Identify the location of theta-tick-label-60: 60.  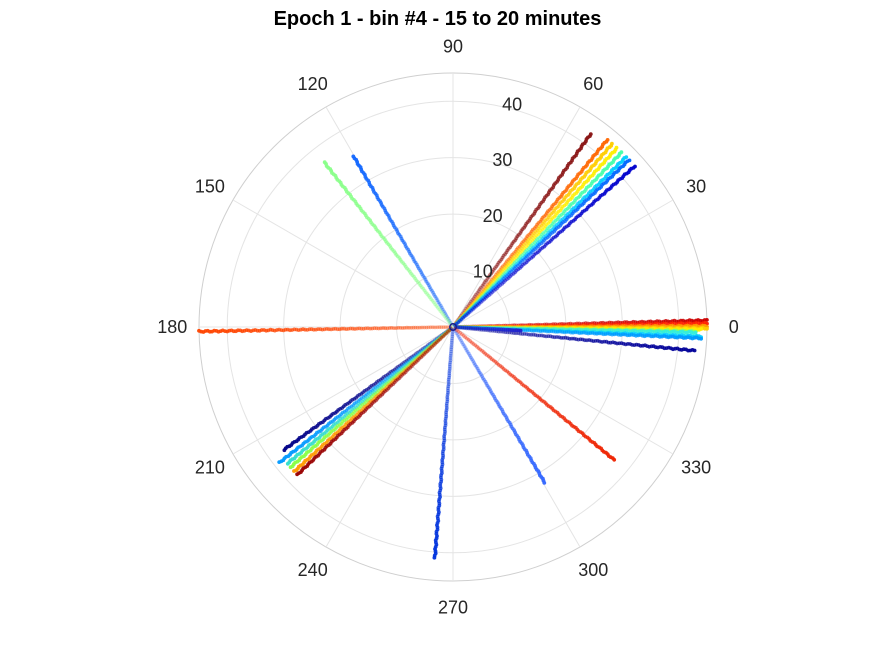
(593, 84).